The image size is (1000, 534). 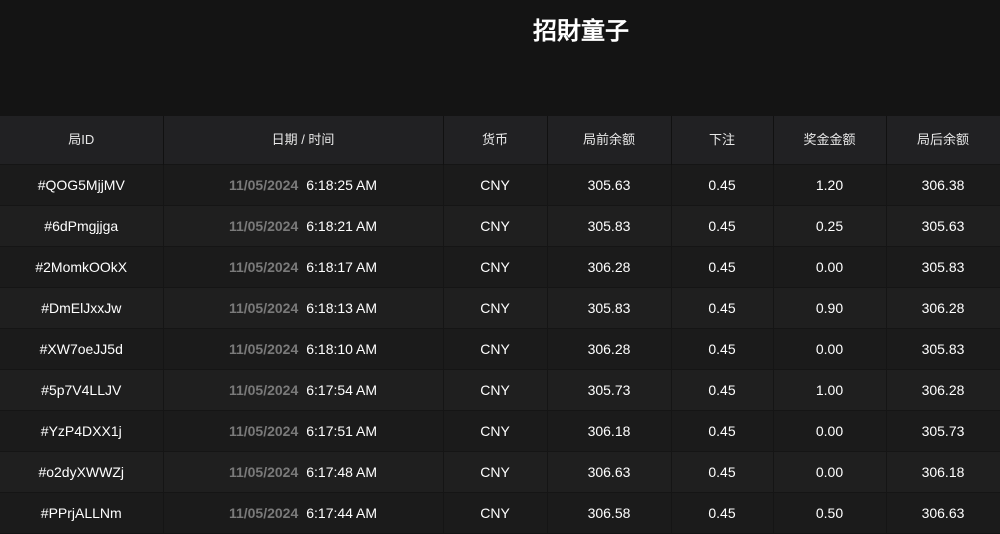 What do you see at coordinates (303, 430) in the screenshot?
I see `datetime: 11/05/2024 6:17:51 AM` at bounding box center [303, 430].